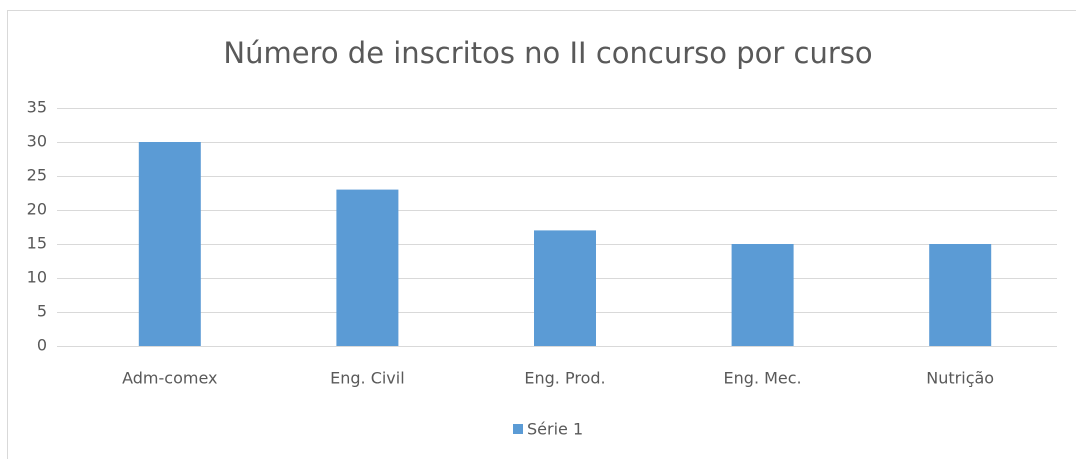  What do you see at coordinates (42, 345) in the screenshot?
I see `y-tick-label: 0` at bounding box center [42, 345].